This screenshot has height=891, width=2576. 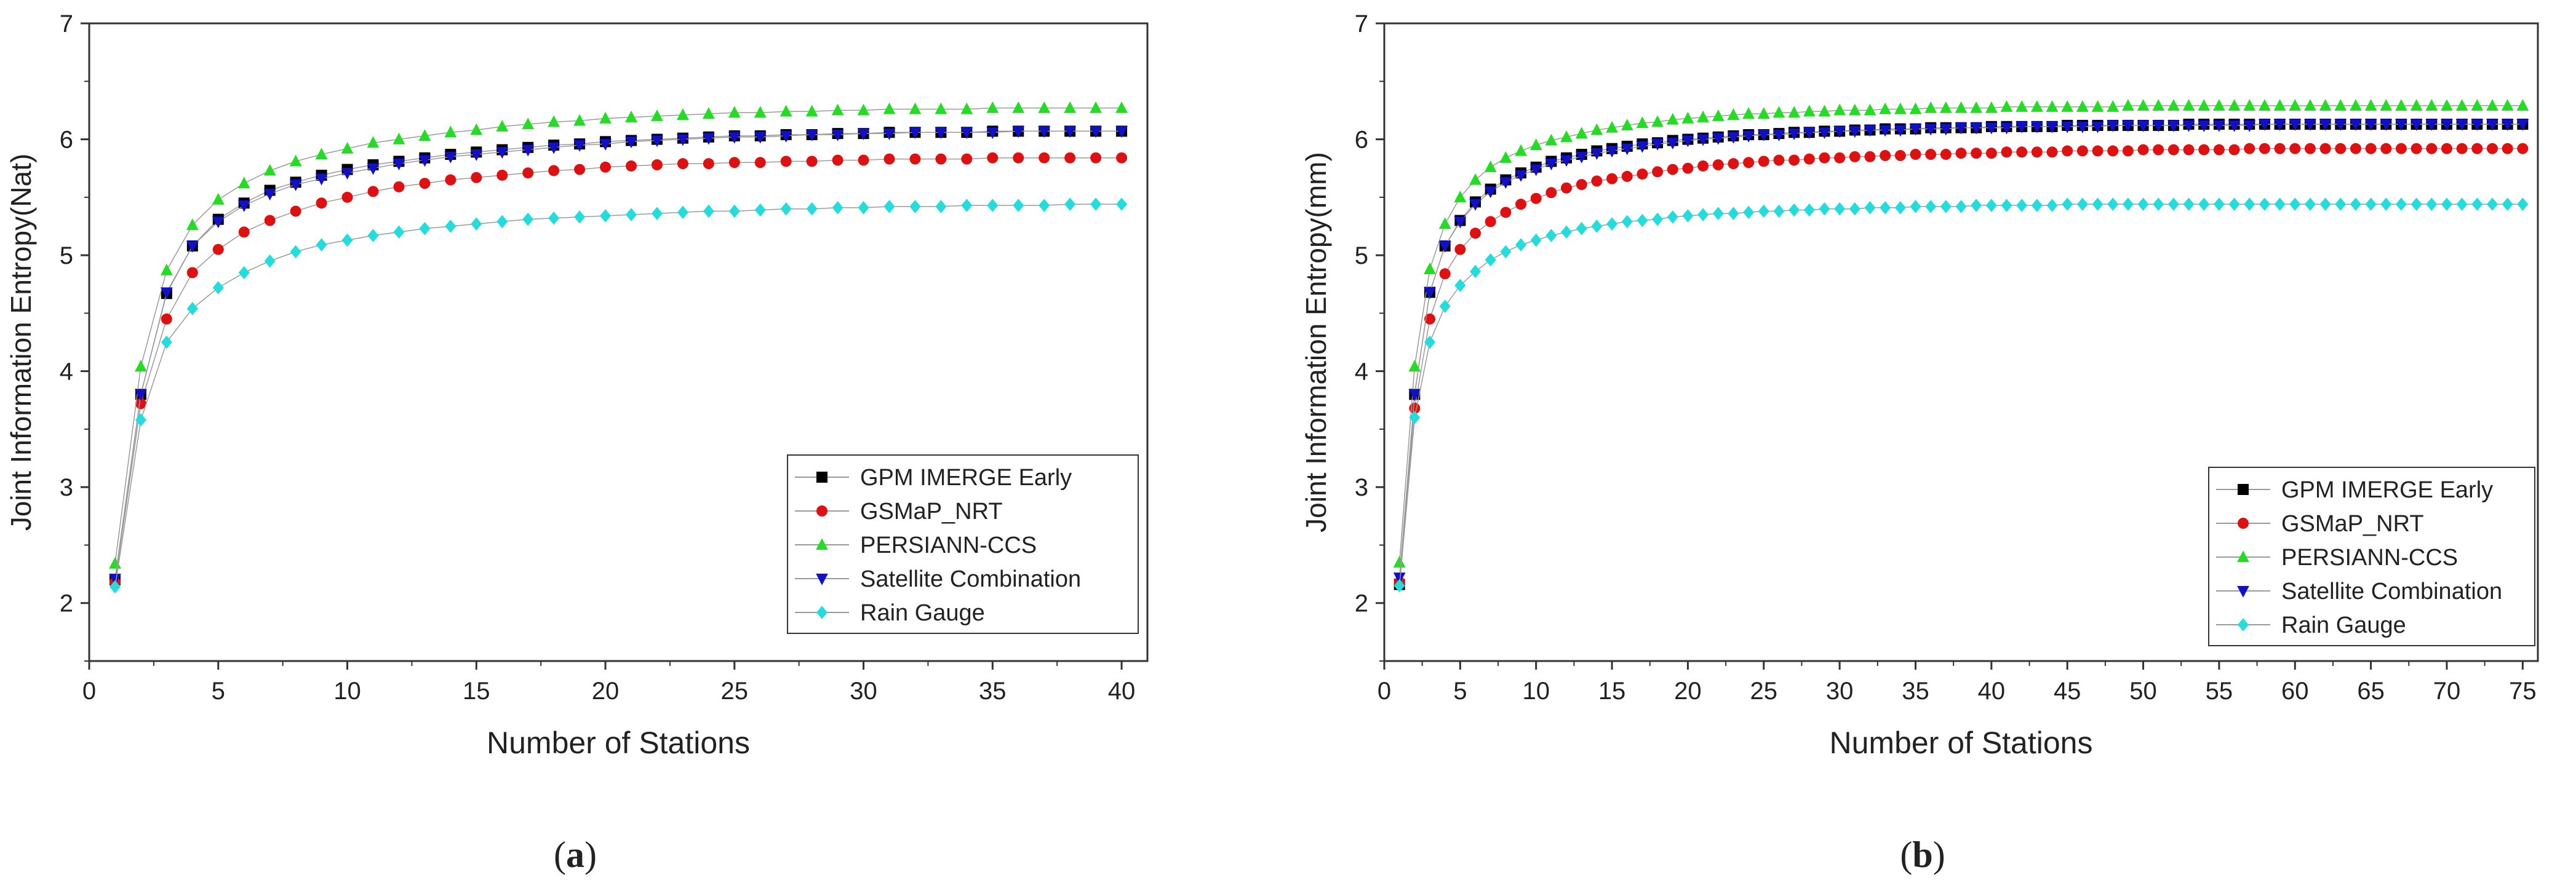 I want to click on x-tick-label: 10, so click(x=347, y=691).